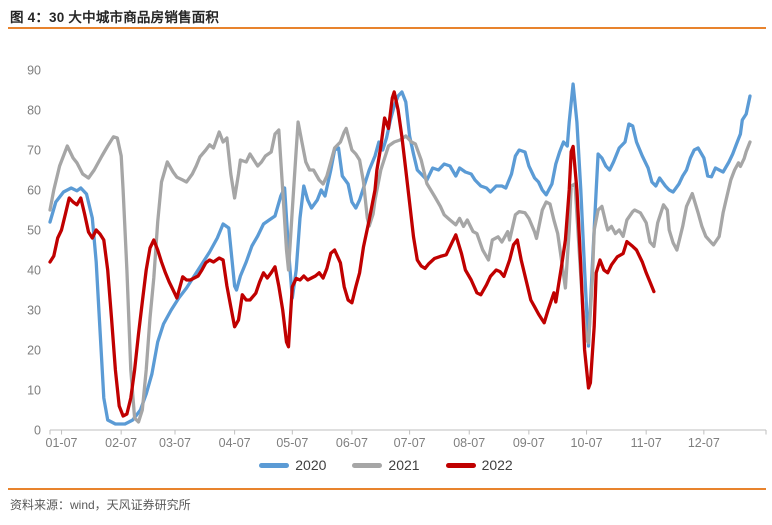 The image size is (772, 525). I want to click on y-axis-tick-label: 70, so click(34, 151).